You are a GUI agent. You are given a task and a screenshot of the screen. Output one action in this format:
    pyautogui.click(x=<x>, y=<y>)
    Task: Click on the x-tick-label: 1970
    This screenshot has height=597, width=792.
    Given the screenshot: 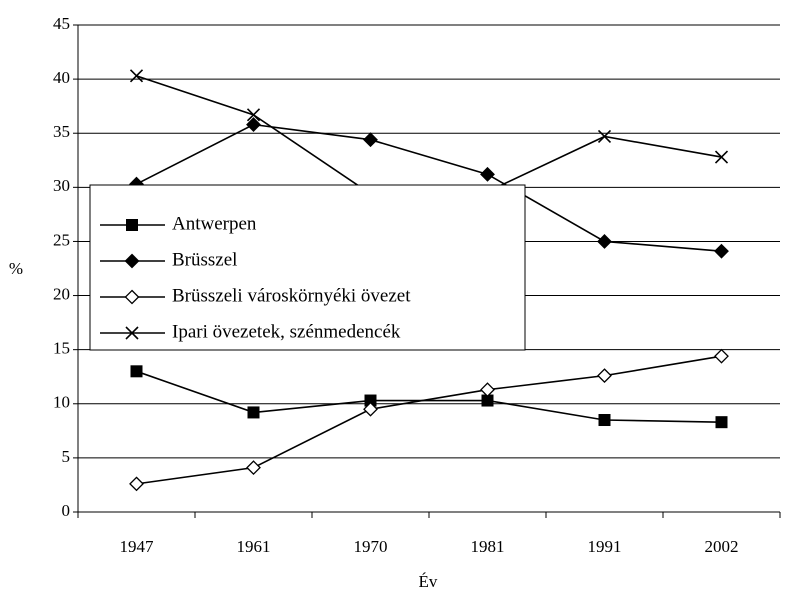 What is the action you would take?
    pyautogui.click(x=371, y=546)
    